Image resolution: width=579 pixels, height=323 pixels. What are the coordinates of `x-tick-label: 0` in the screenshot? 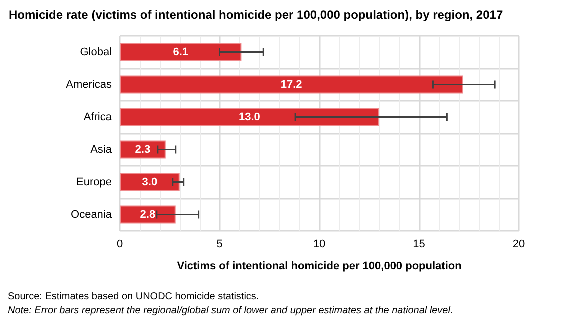 It's located at (120, 244).